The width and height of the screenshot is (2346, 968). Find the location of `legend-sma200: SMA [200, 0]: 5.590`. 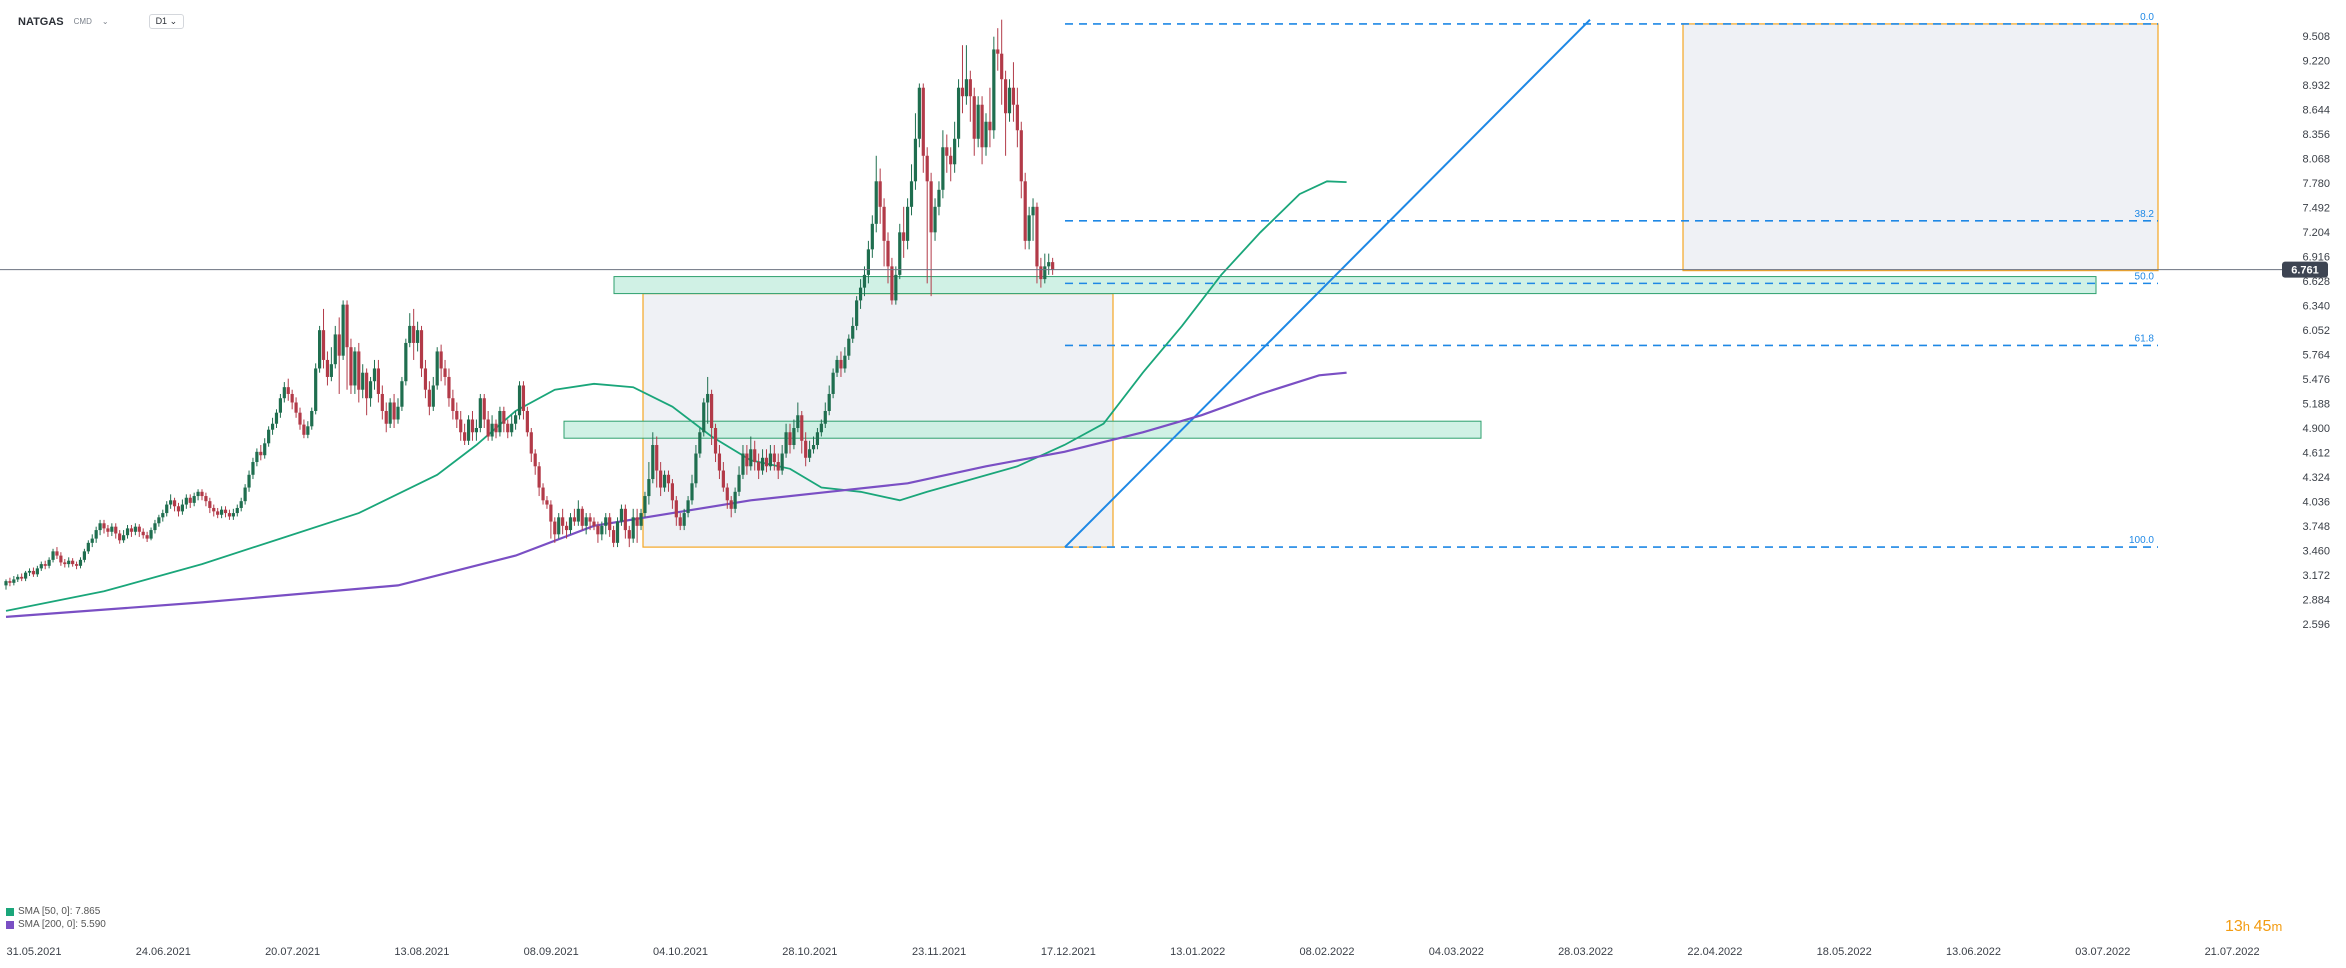

legend-sma200: SMA [200, 0]: 5.590 is located at coordinates (56, 924).